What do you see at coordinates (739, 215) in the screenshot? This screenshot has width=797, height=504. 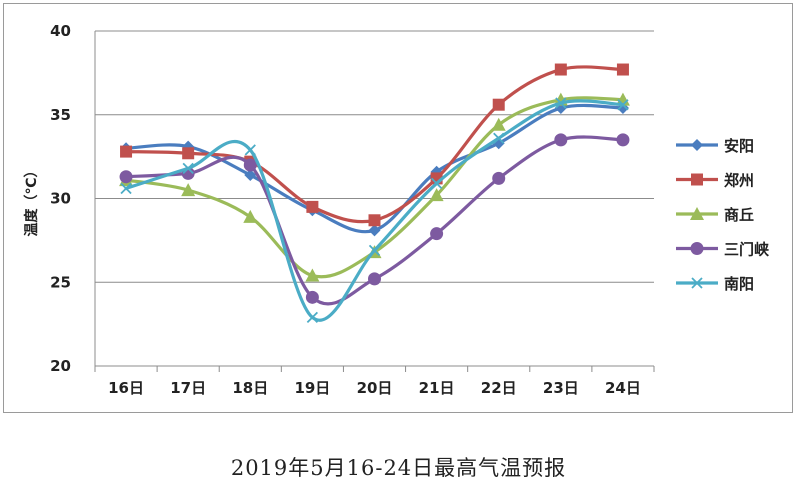 I see `legend-label: 商丘` at bounding box center [739, 215].